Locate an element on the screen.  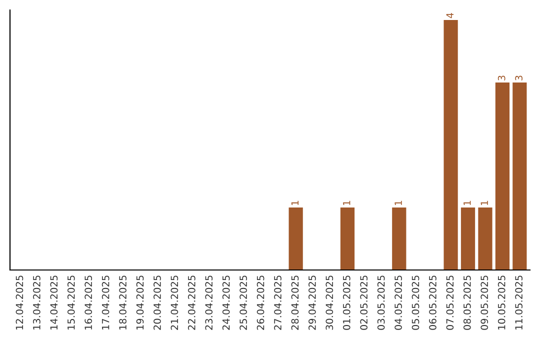
x-tick-label: 17.04.2025 is located at coordinates (106, 303).